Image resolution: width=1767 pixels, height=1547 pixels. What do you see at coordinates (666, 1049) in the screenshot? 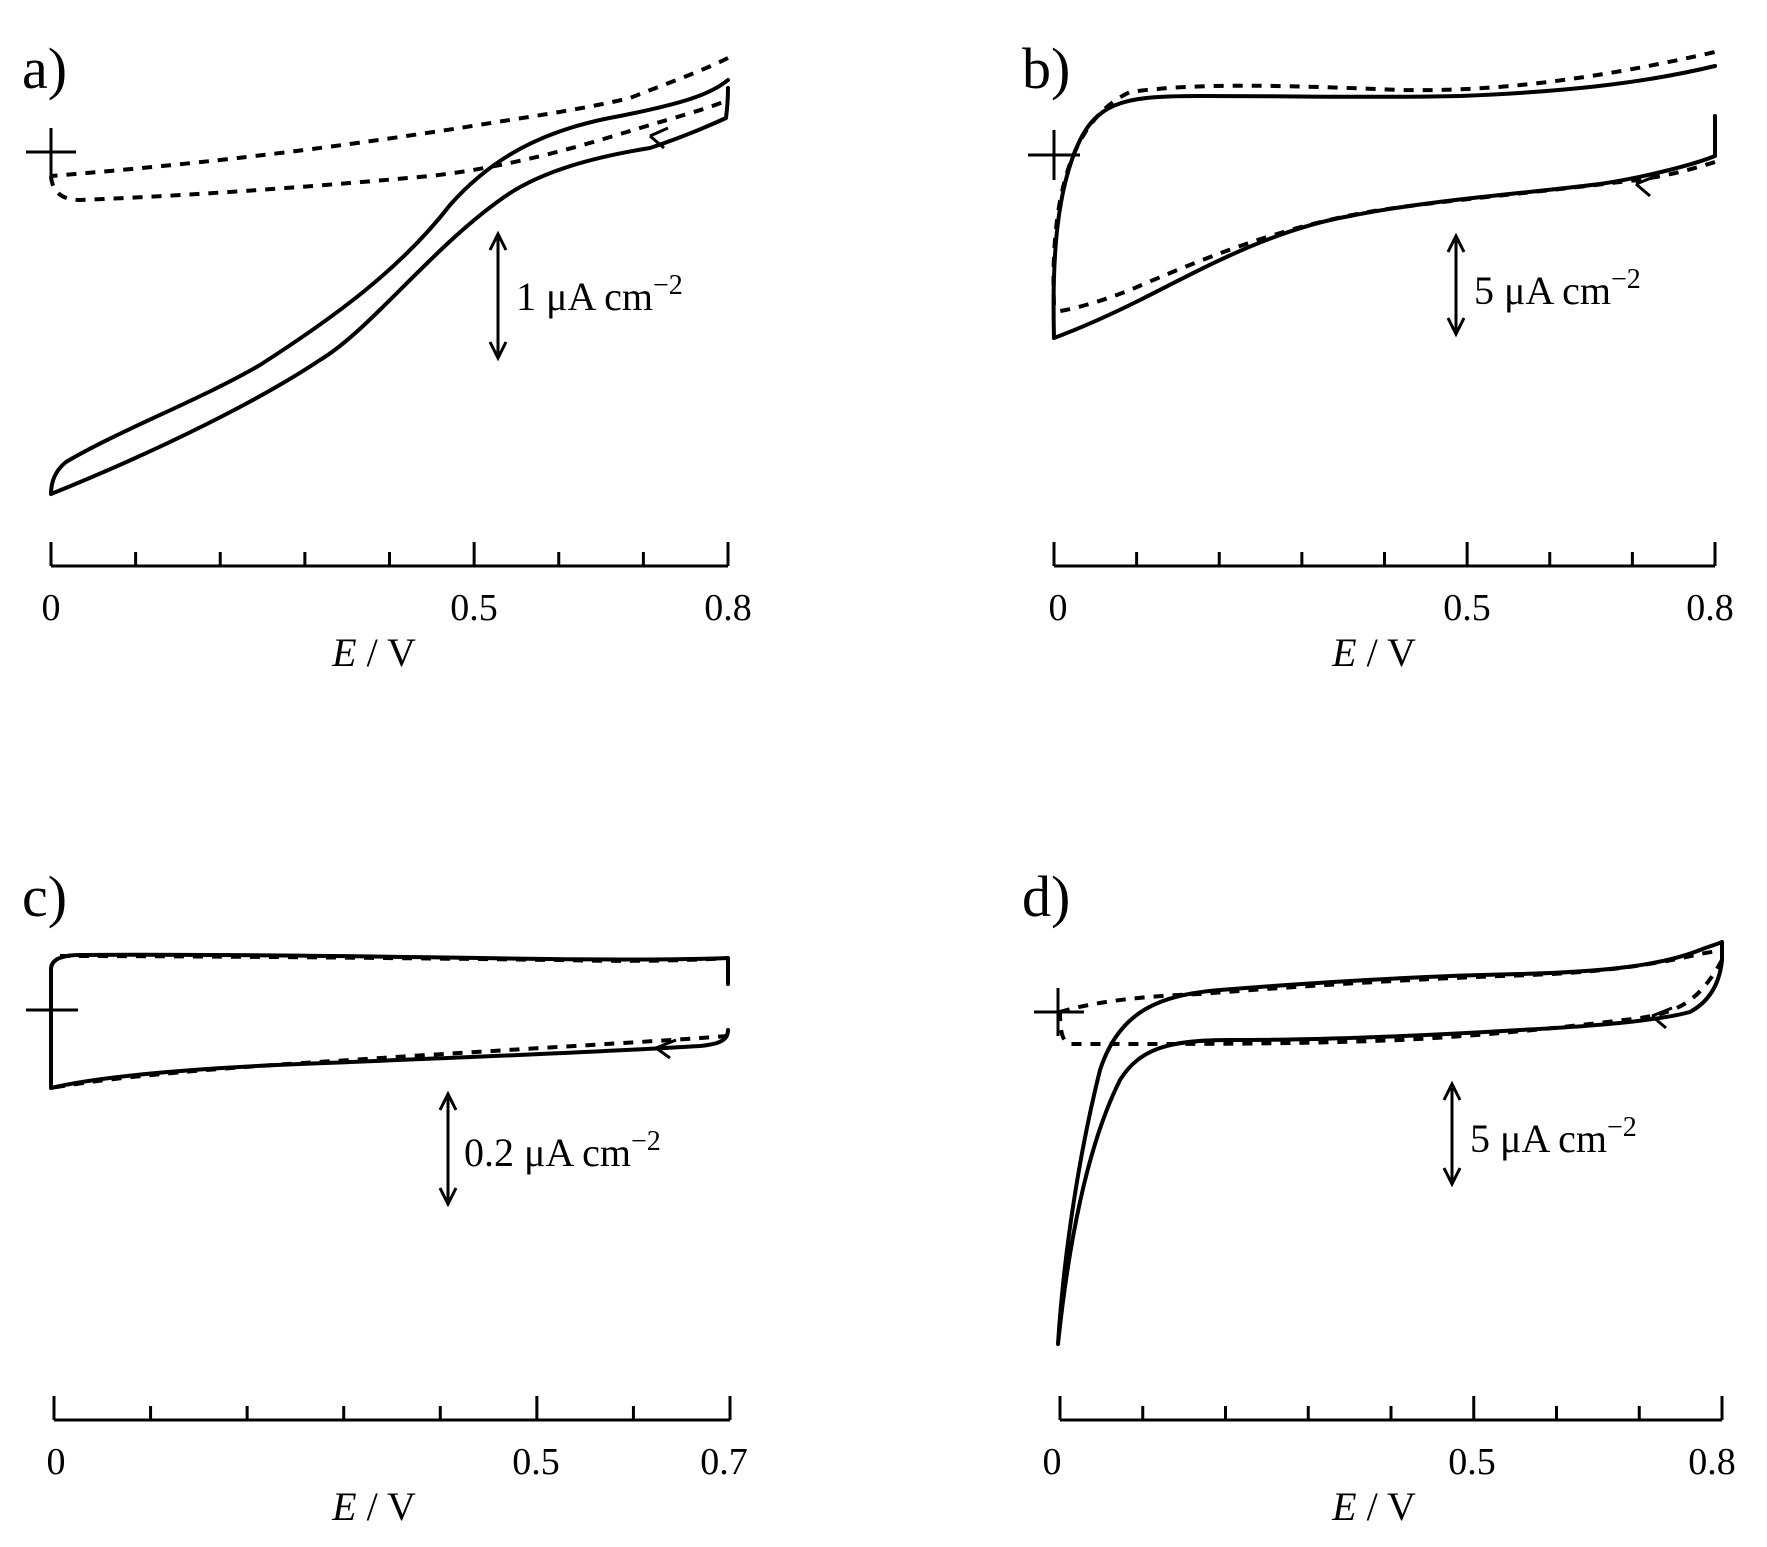
I see `sweep-direction-arrow-c` at bounding box center [666, 1049].